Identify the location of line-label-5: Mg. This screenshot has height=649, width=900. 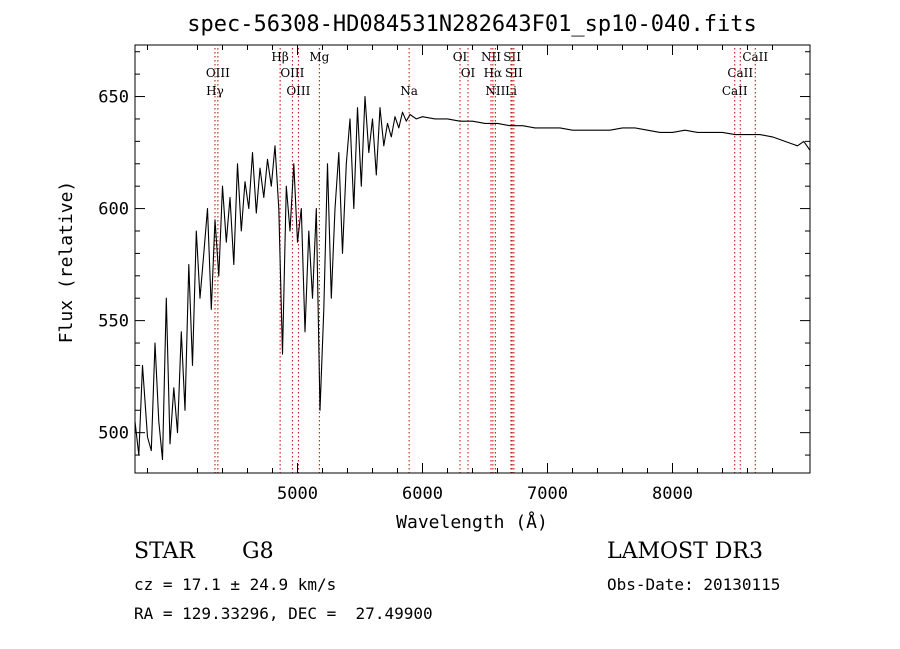
(319, 57).